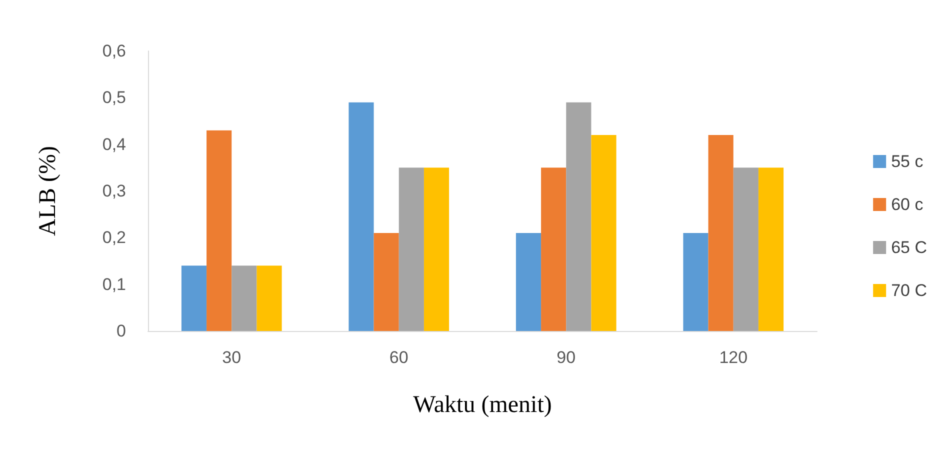 This screenshot has width=950, height=452. What do you see at coordinates (398, 357) in the screenshot?
I see `x-tick-label: 60` at bounding box center [398, 357].